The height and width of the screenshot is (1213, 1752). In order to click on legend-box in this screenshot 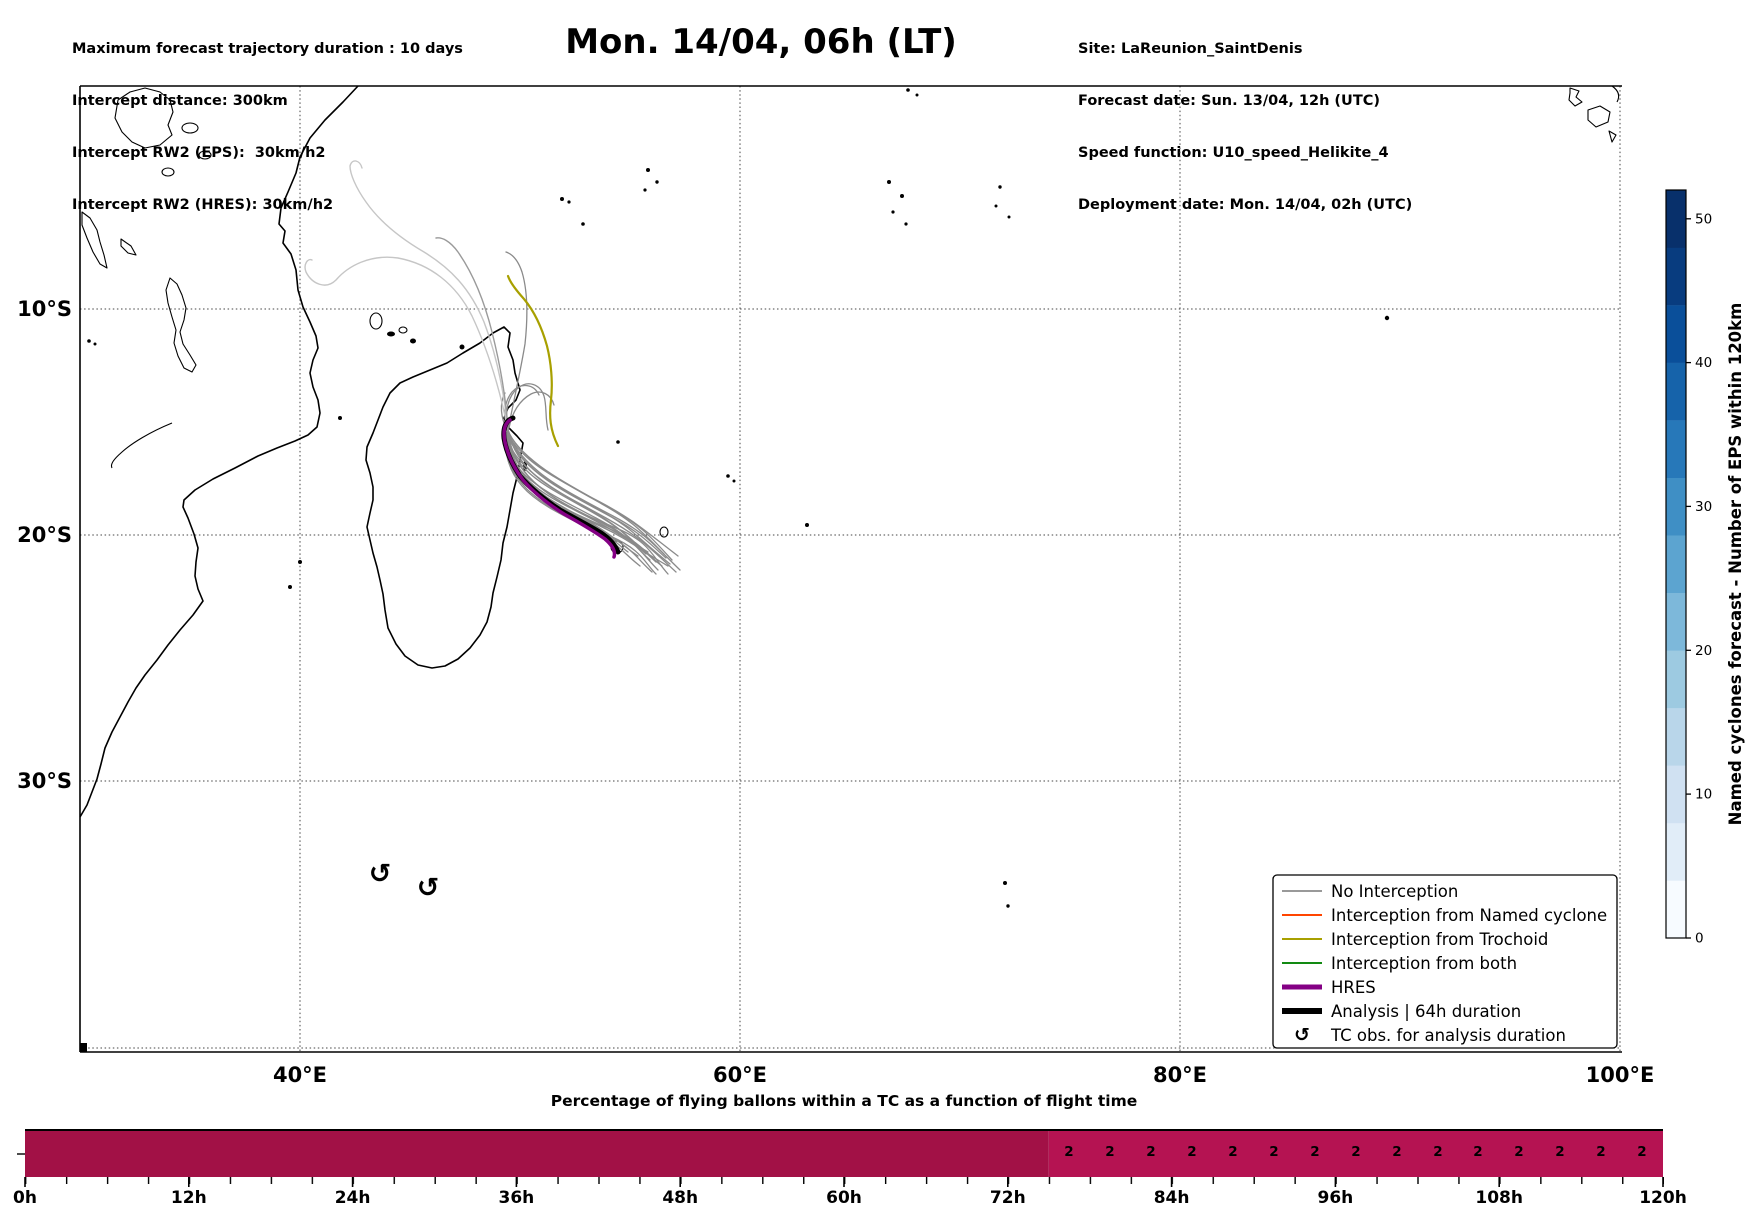, I will do `click(1445, 961)`.